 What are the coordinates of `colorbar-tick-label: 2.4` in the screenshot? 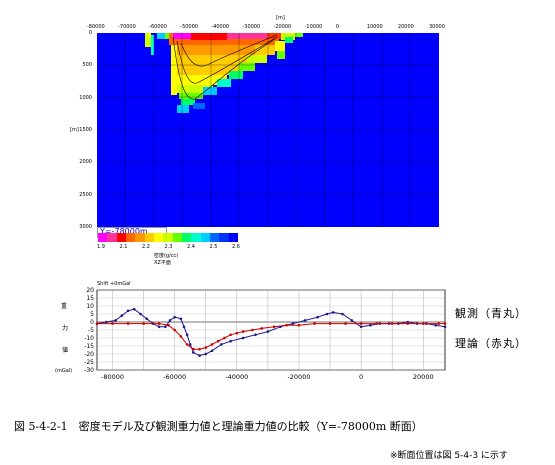 It's located at (191, 247).